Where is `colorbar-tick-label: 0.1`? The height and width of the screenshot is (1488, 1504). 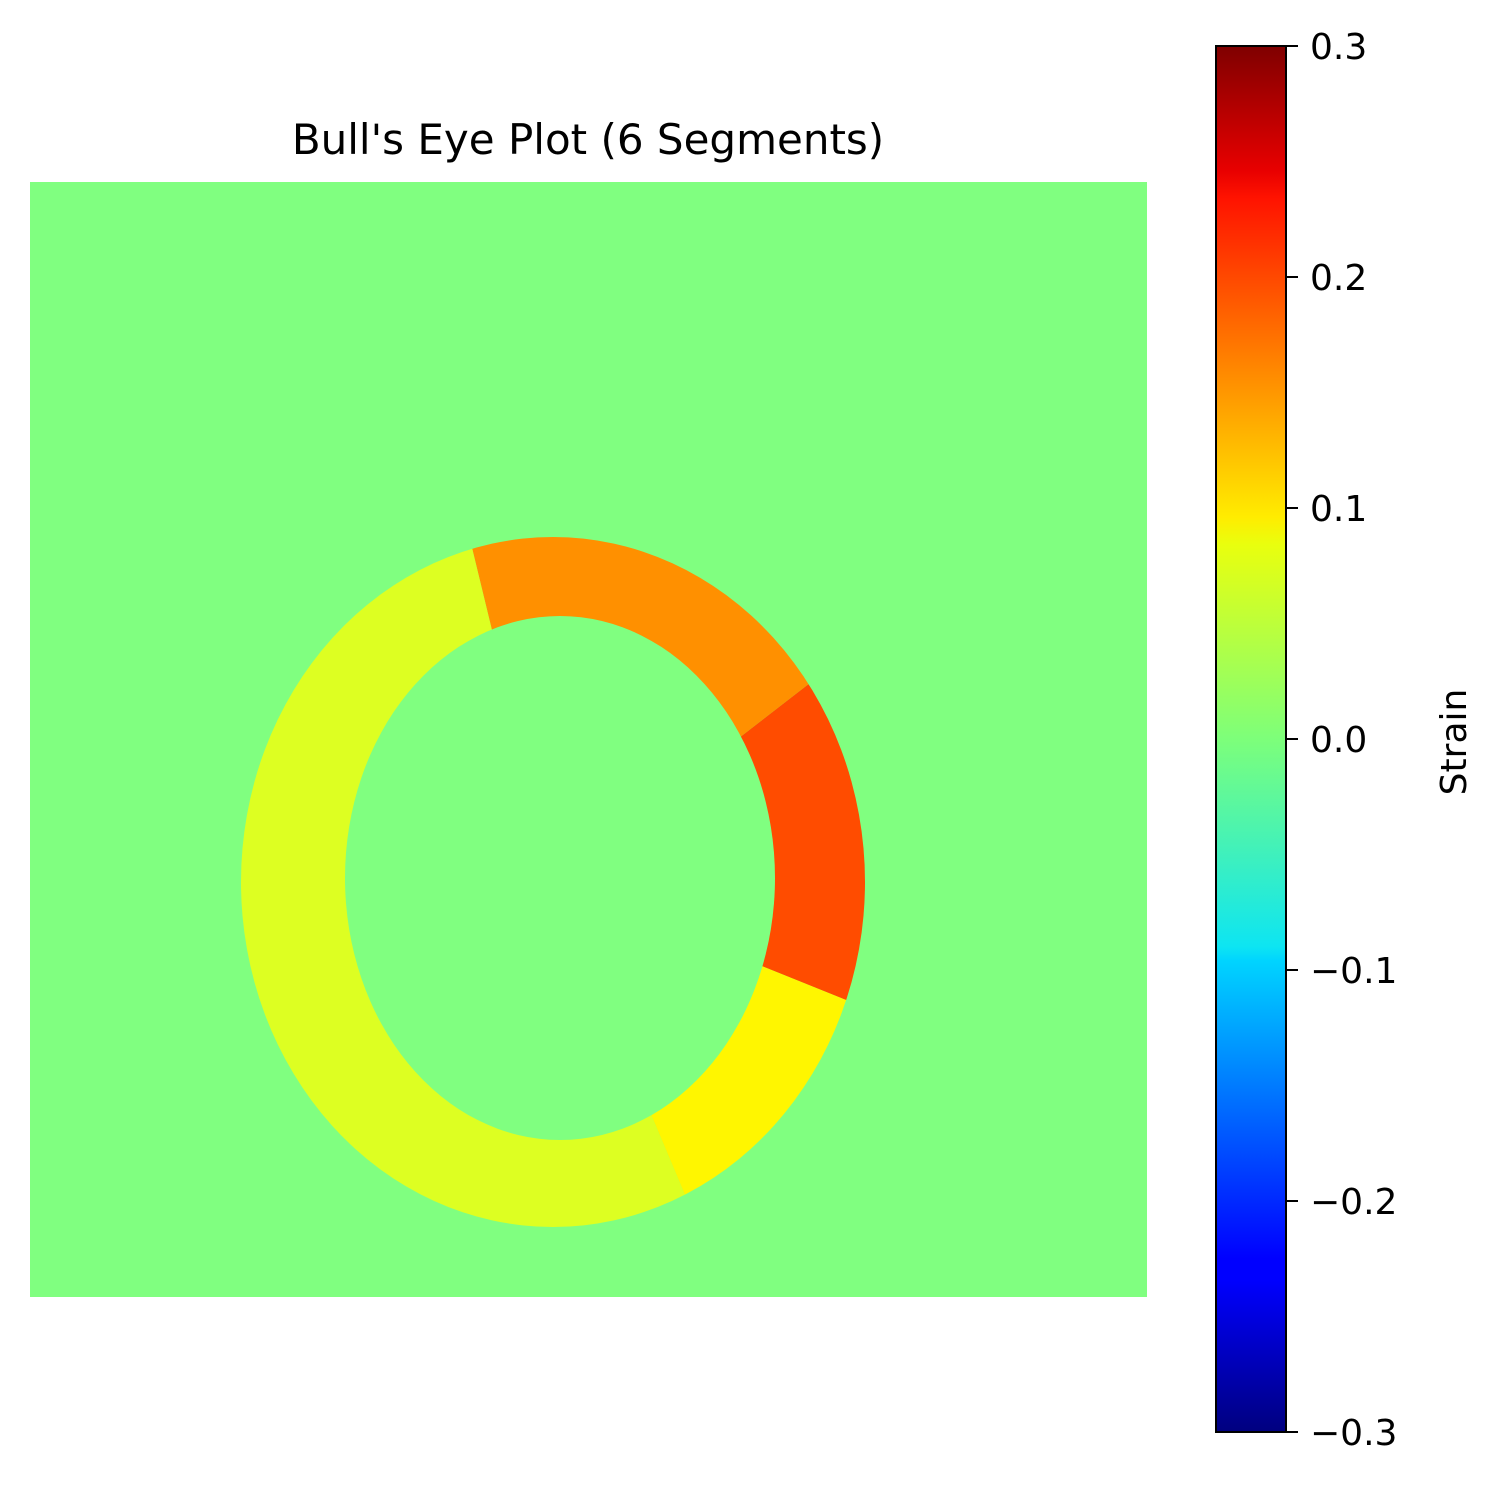
colorbar-tick-label: 0.1 is located at coordinates (1338, 509).